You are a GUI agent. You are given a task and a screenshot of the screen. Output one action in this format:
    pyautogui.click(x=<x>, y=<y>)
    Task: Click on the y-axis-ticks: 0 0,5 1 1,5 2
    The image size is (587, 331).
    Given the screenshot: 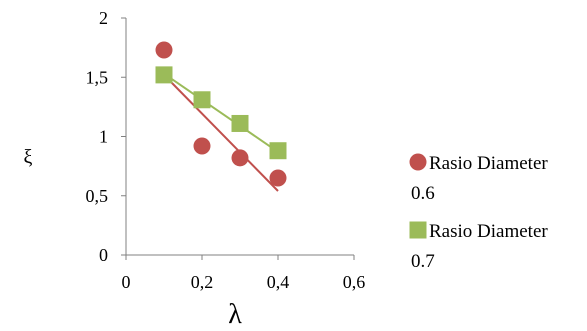 What is the action you would take?
    pyautogui.click(x=106, y=136)
    